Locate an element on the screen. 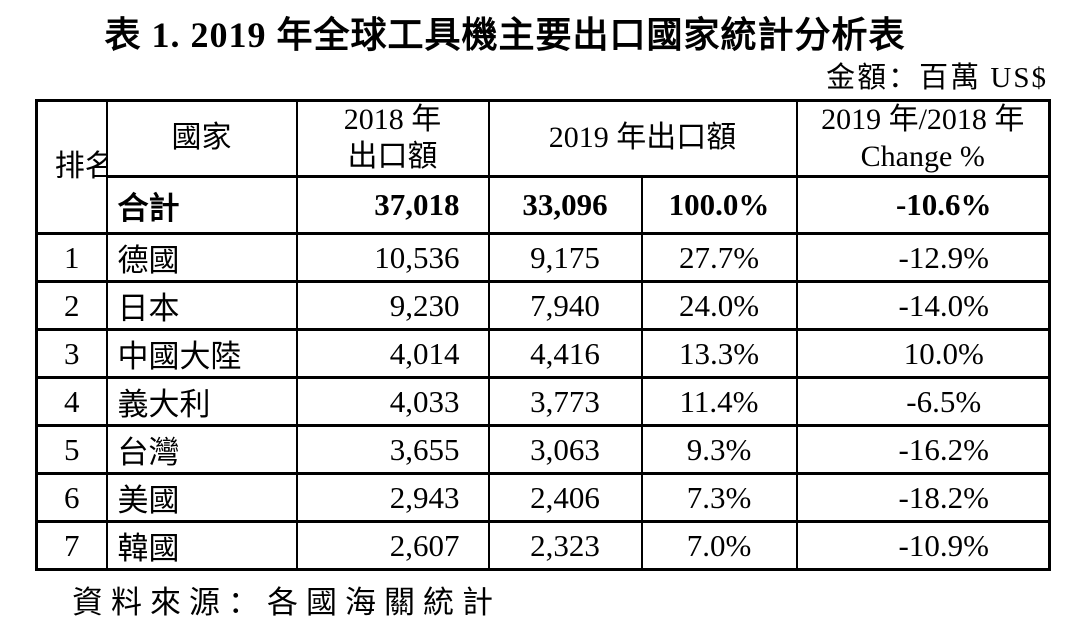 This screenshot has height=623, width=1080. cell-rank: 6 is located at coordinates (71, 498).